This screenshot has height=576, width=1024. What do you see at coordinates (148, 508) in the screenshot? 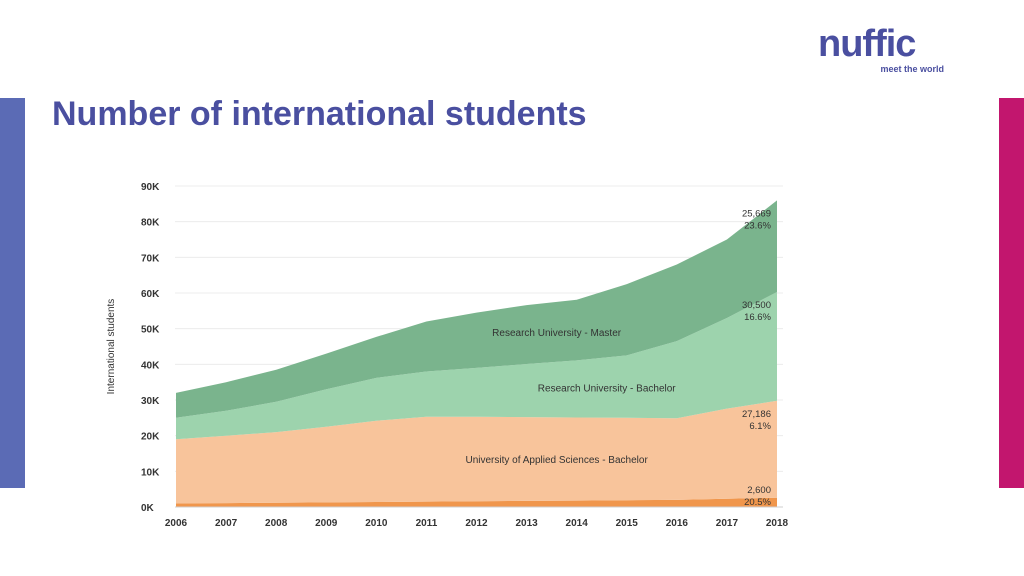
I see `y-tick-label: 0K` at bounding box center [148, 508].